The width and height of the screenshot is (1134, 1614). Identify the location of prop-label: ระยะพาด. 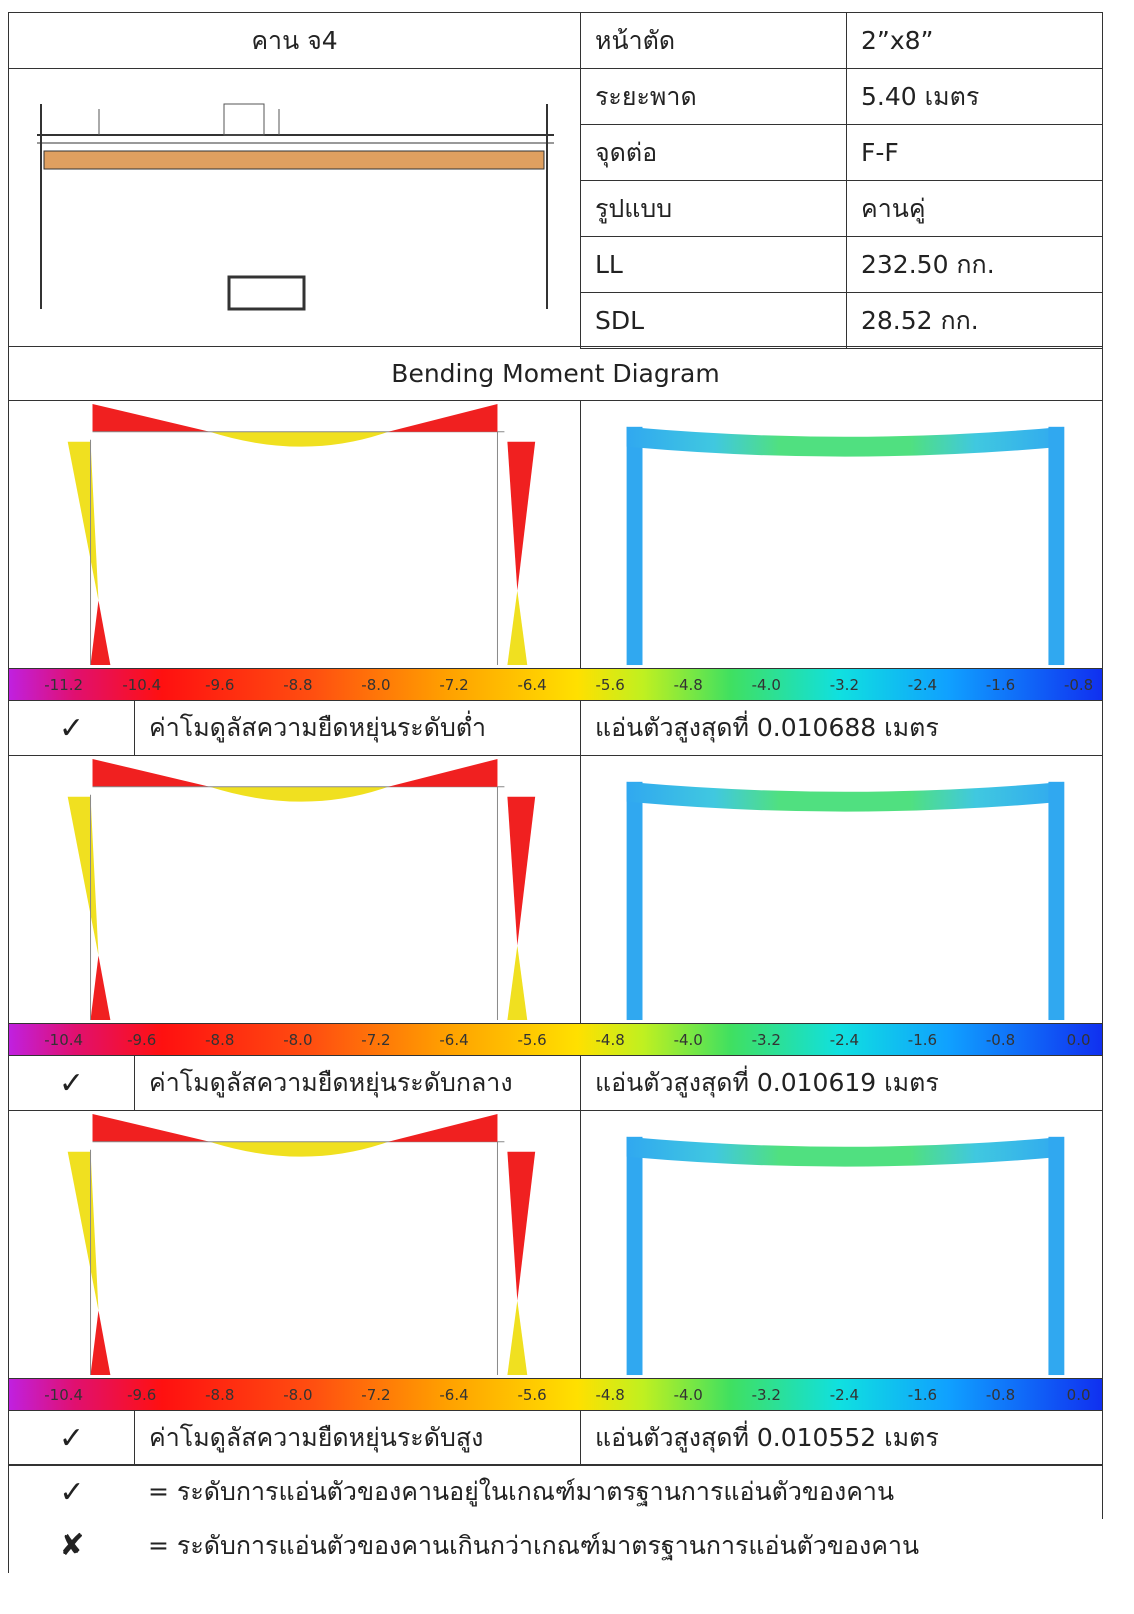
(713, 96).